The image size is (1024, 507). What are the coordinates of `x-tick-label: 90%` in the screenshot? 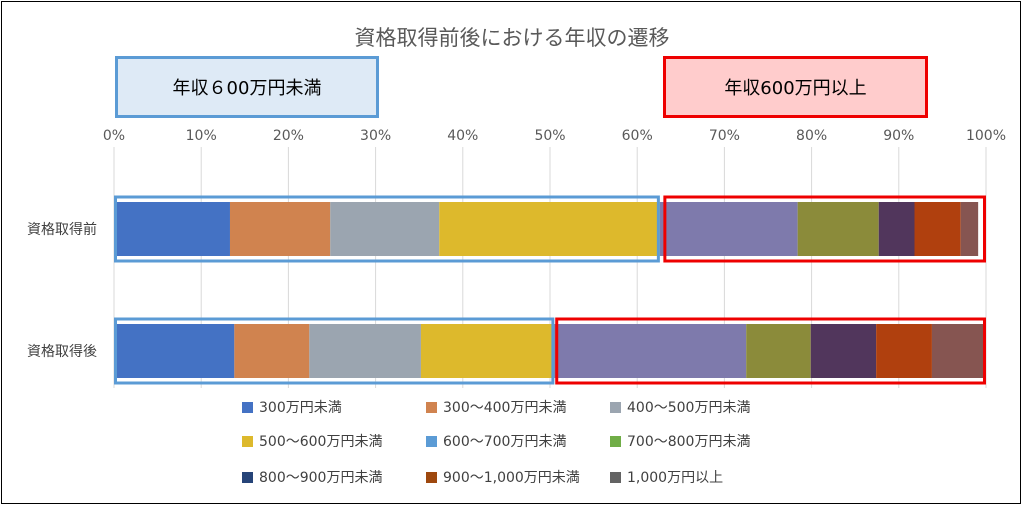 It's located at (898, 136).